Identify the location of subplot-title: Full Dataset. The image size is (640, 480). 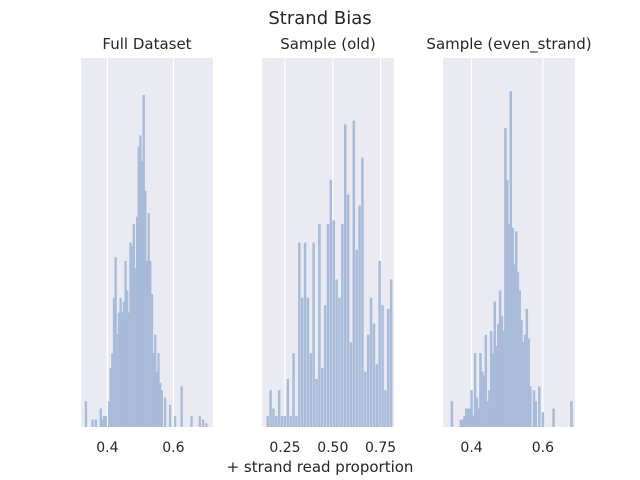
(146, 44).